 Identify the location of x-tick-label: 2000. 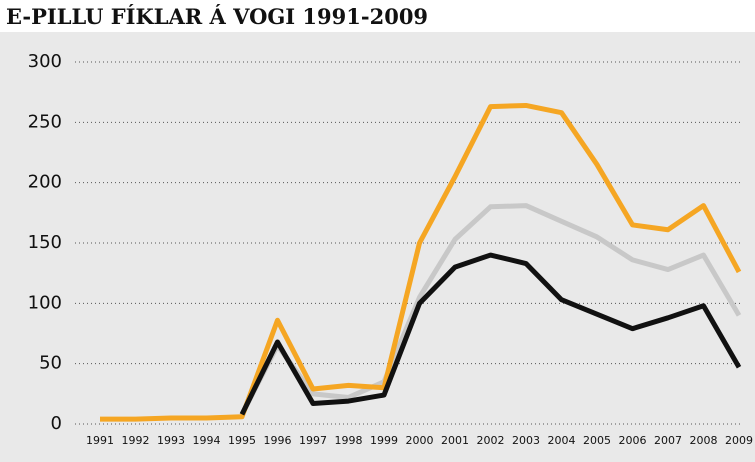
(420, 440).